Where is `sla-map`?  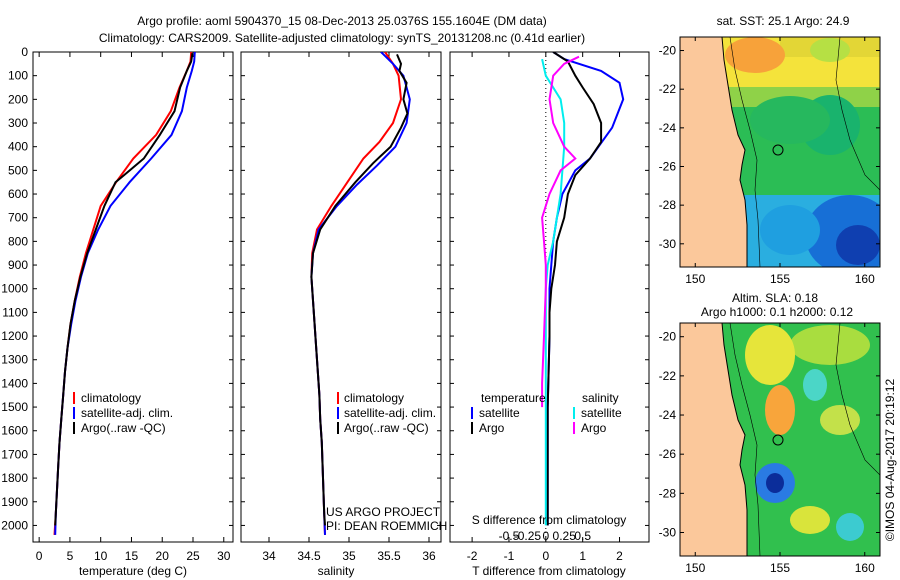
sla-map is located at coordinates (780, 439).